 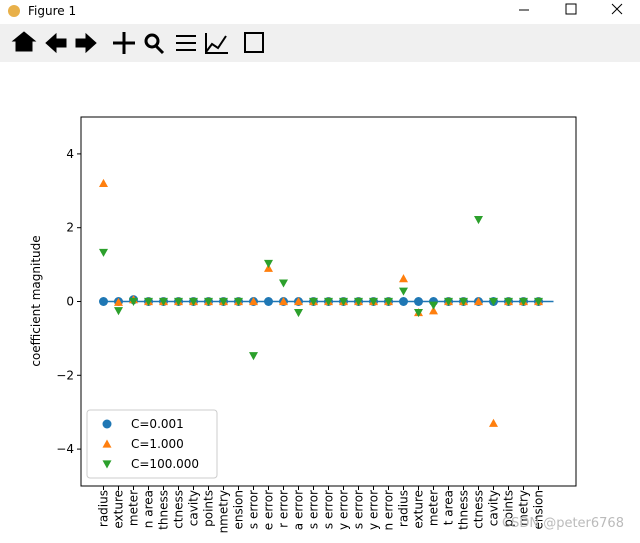 I want to click on toolbar, so click(x=320, y=43).